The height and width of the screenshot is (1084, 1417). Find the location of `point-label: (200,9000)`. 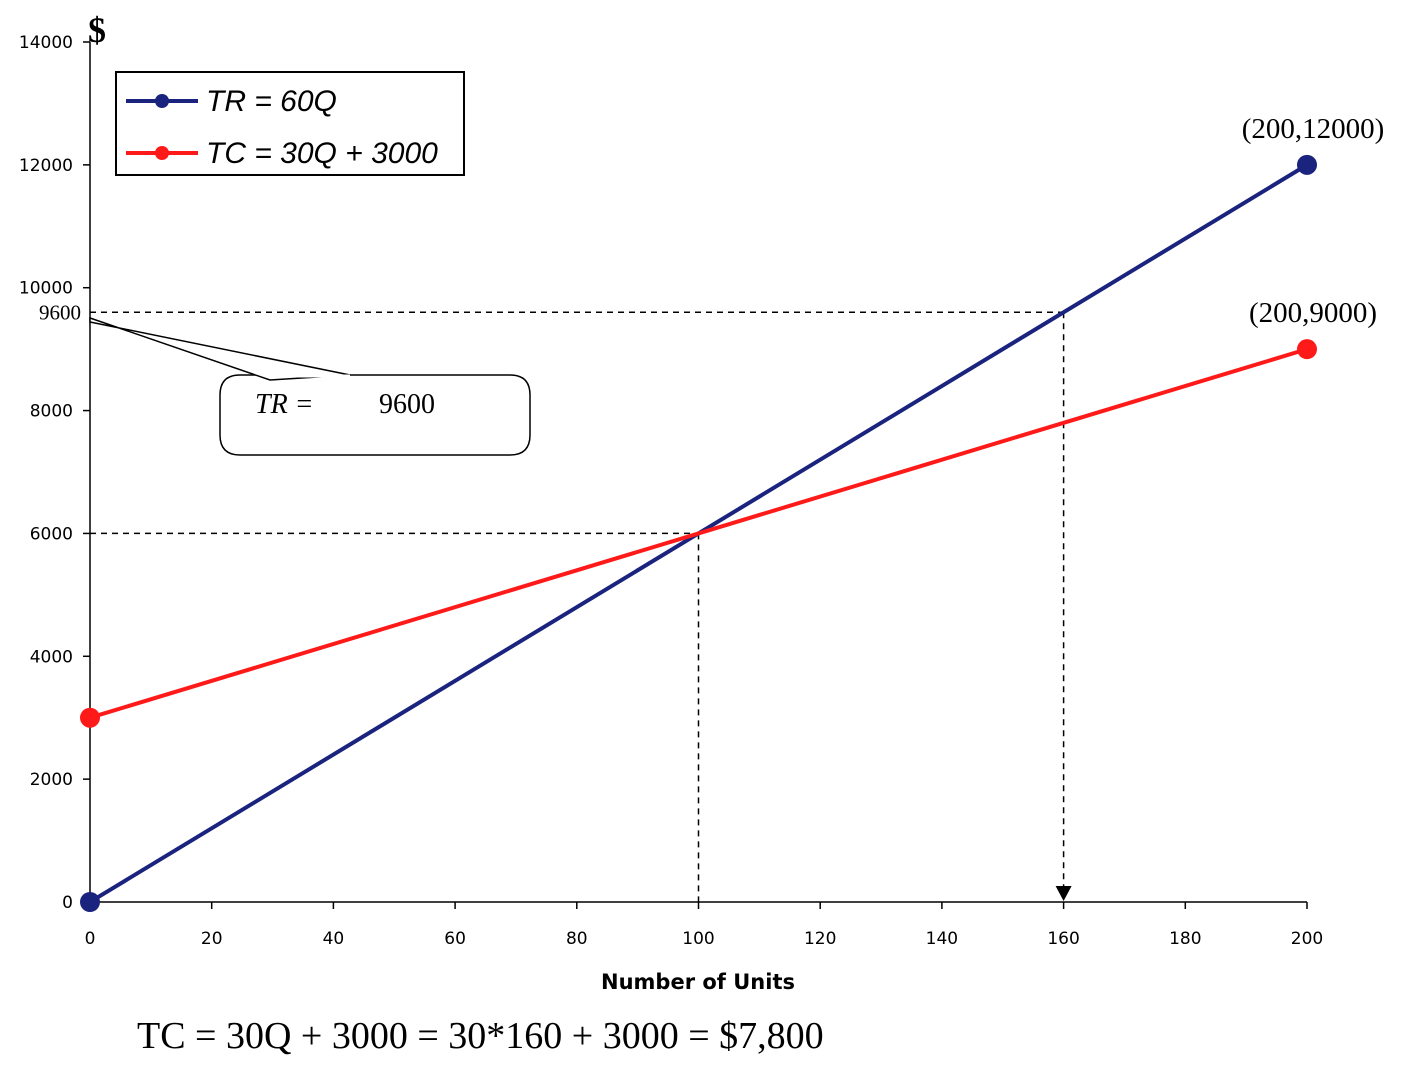

point-label: (200,9000) is located at coordinates (1313, 313).